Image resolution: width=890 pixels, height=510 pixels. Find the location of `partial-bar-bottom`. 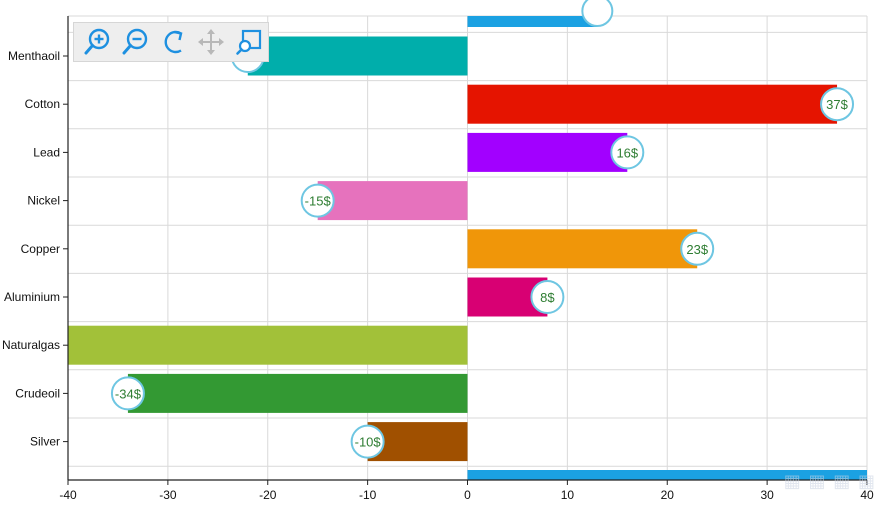

partial-bar-bottom is located at coordinates (667, 475).